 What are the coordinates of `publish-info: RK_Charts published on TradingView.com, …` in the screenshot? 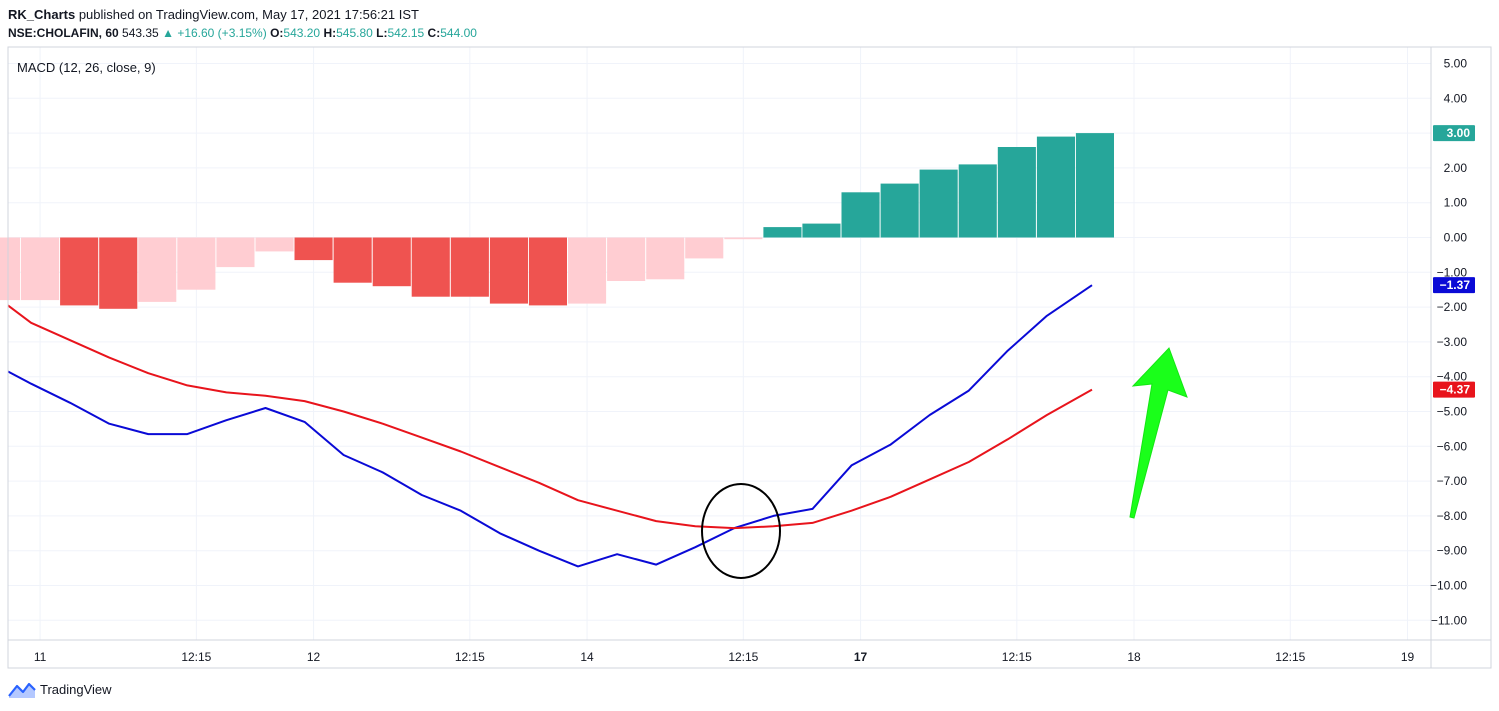 It's located at (213, 15).